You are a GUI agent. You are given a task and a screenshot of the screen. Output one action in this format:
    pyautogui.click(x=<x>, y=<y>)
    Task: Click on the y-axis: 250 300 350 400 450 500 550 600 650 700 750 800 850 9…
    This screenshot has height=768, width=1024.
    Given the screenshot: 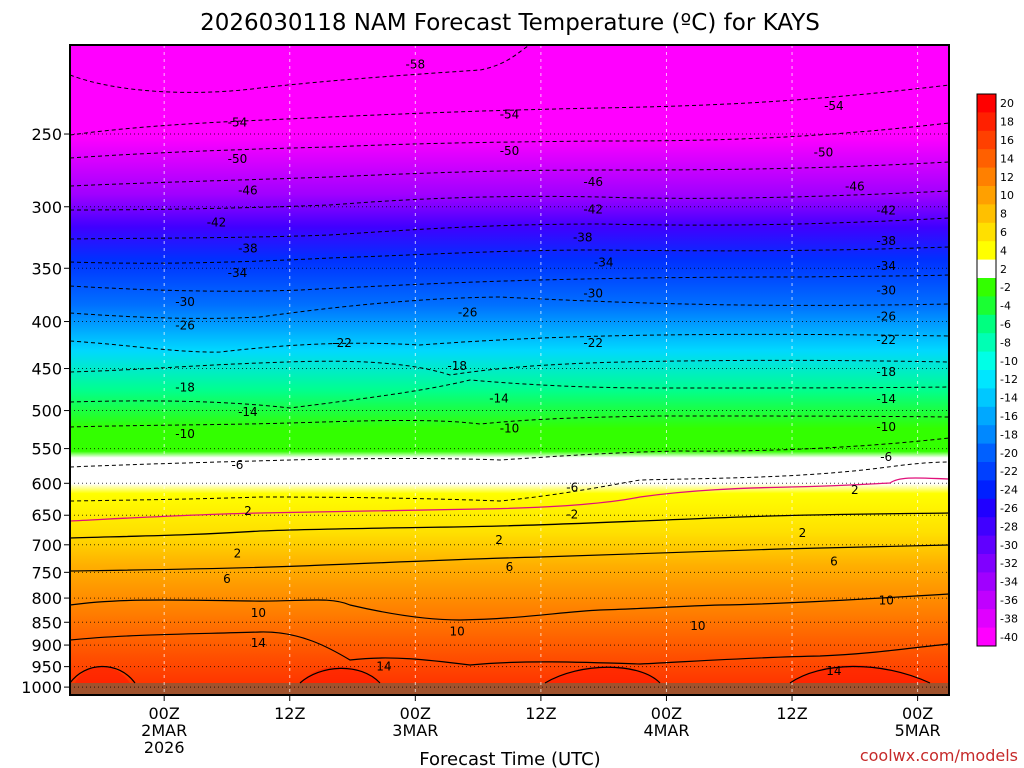 What is the action you would take?
    pyautogui.click(x=45, y=411)
    